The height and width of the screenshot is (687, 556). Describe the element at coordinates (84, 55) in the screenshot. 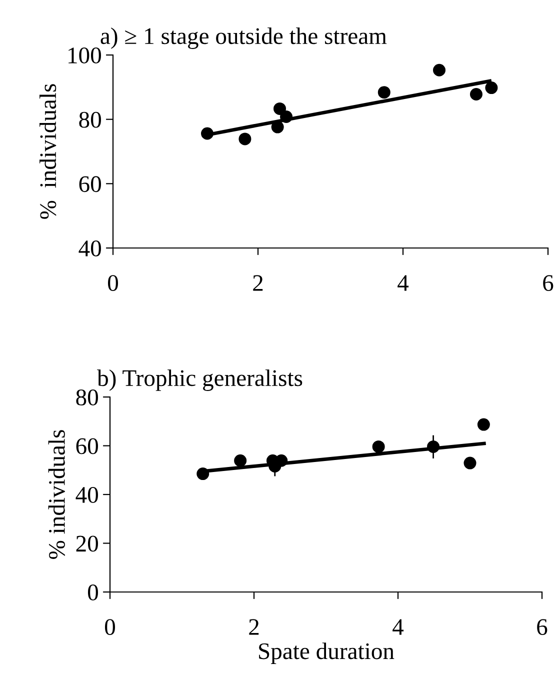

I see `y-tick-label: 100` at that location.